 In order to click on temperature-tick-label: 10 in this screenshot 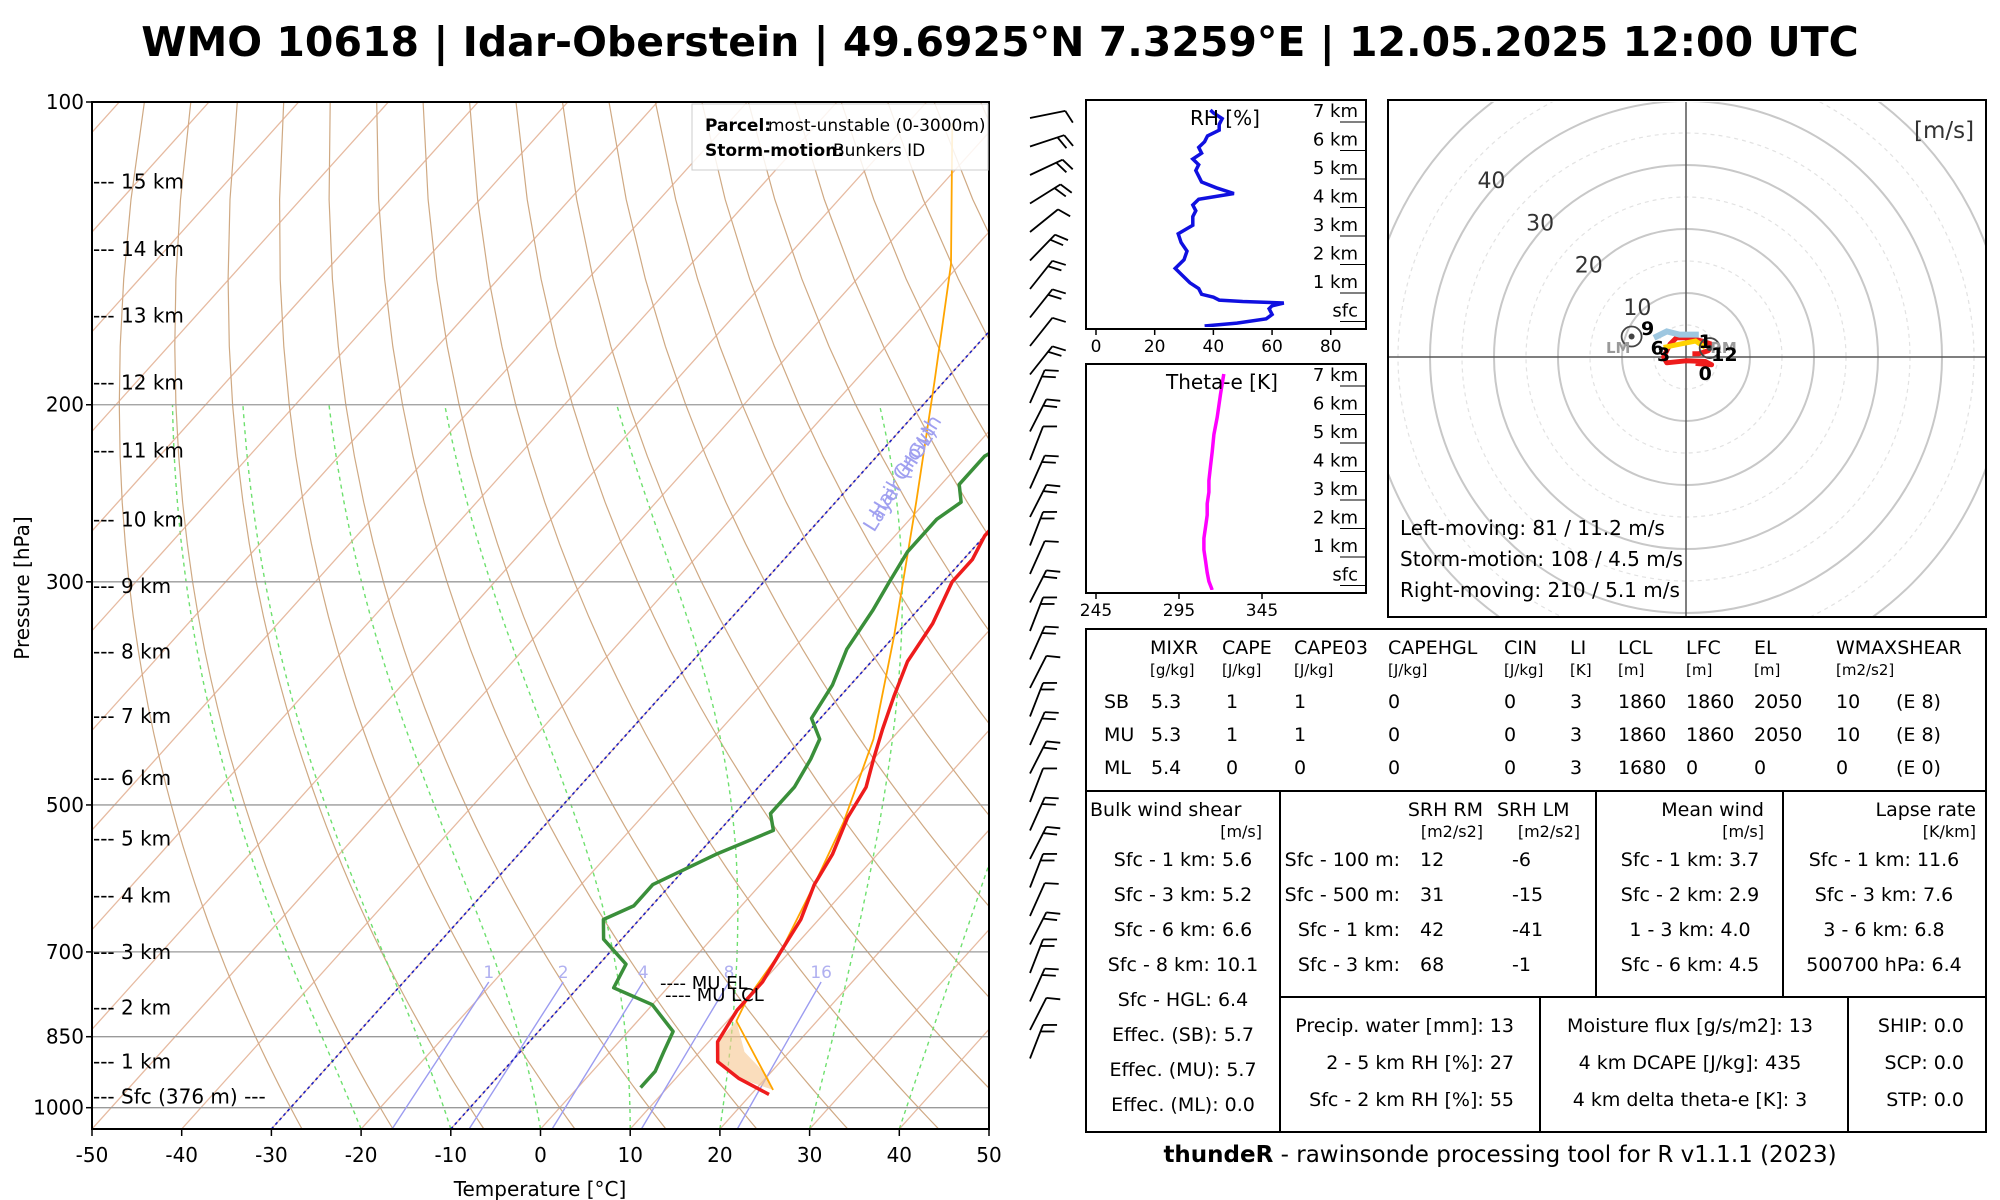, I will do `click(629, 1155)`.